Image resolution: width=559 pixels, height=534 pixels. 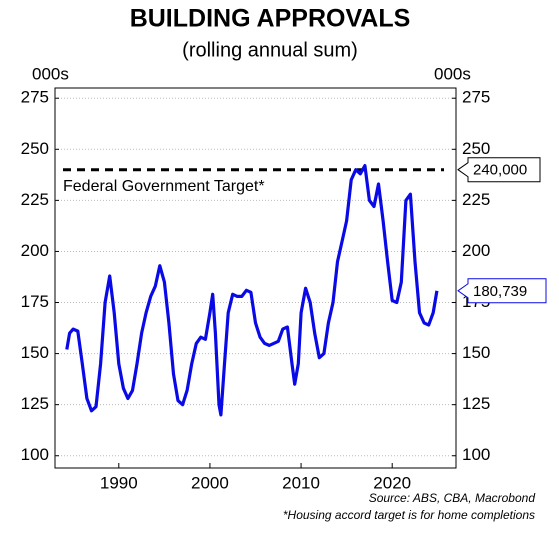 What do you see at coordinates (270, 50) in the screenshot?
I see `chart-subtitle: (rolling annual sum)` at bounding box center [270, 50].